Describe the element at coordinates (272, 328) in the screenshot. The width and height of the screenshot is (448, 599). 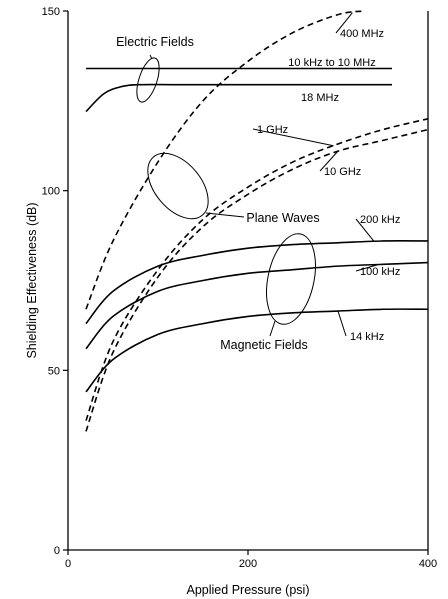
I see `leader-magnetic-fields` at that location.